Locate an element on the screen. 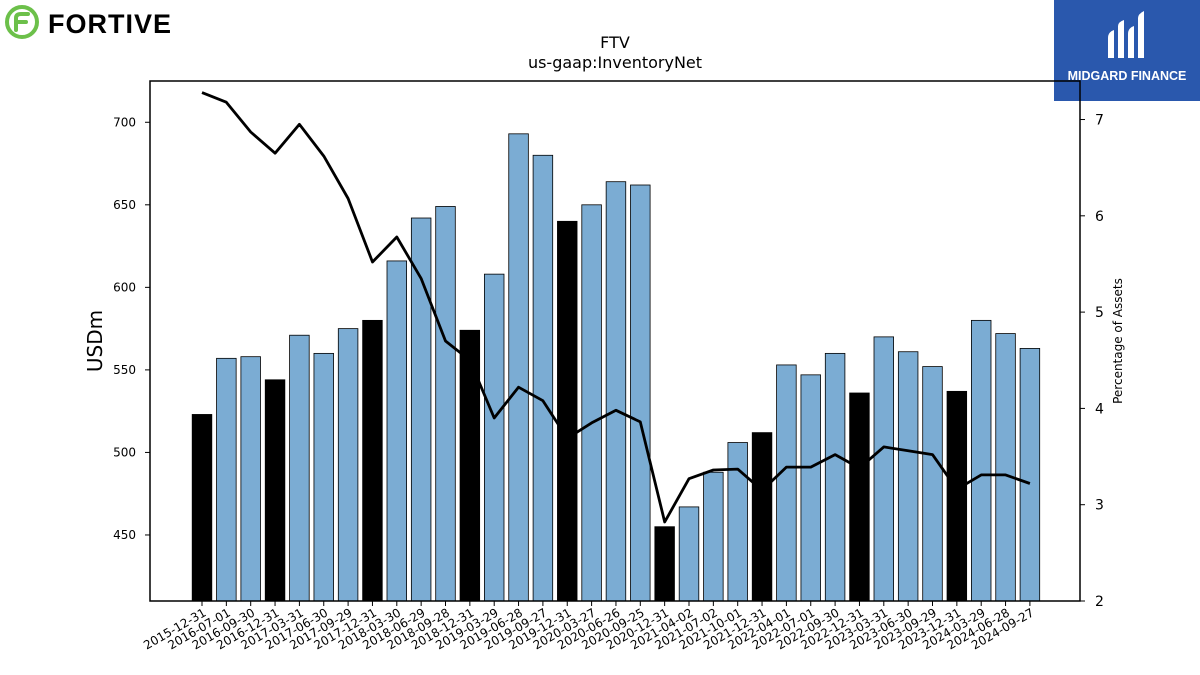  y2-tick-label-4: 4 is located at coordinates (1099, 409).